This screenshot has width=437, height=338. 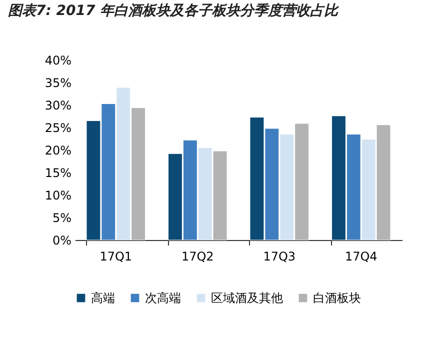 I want to click on y-tick-label: 15%, so click(x=58, y=173).